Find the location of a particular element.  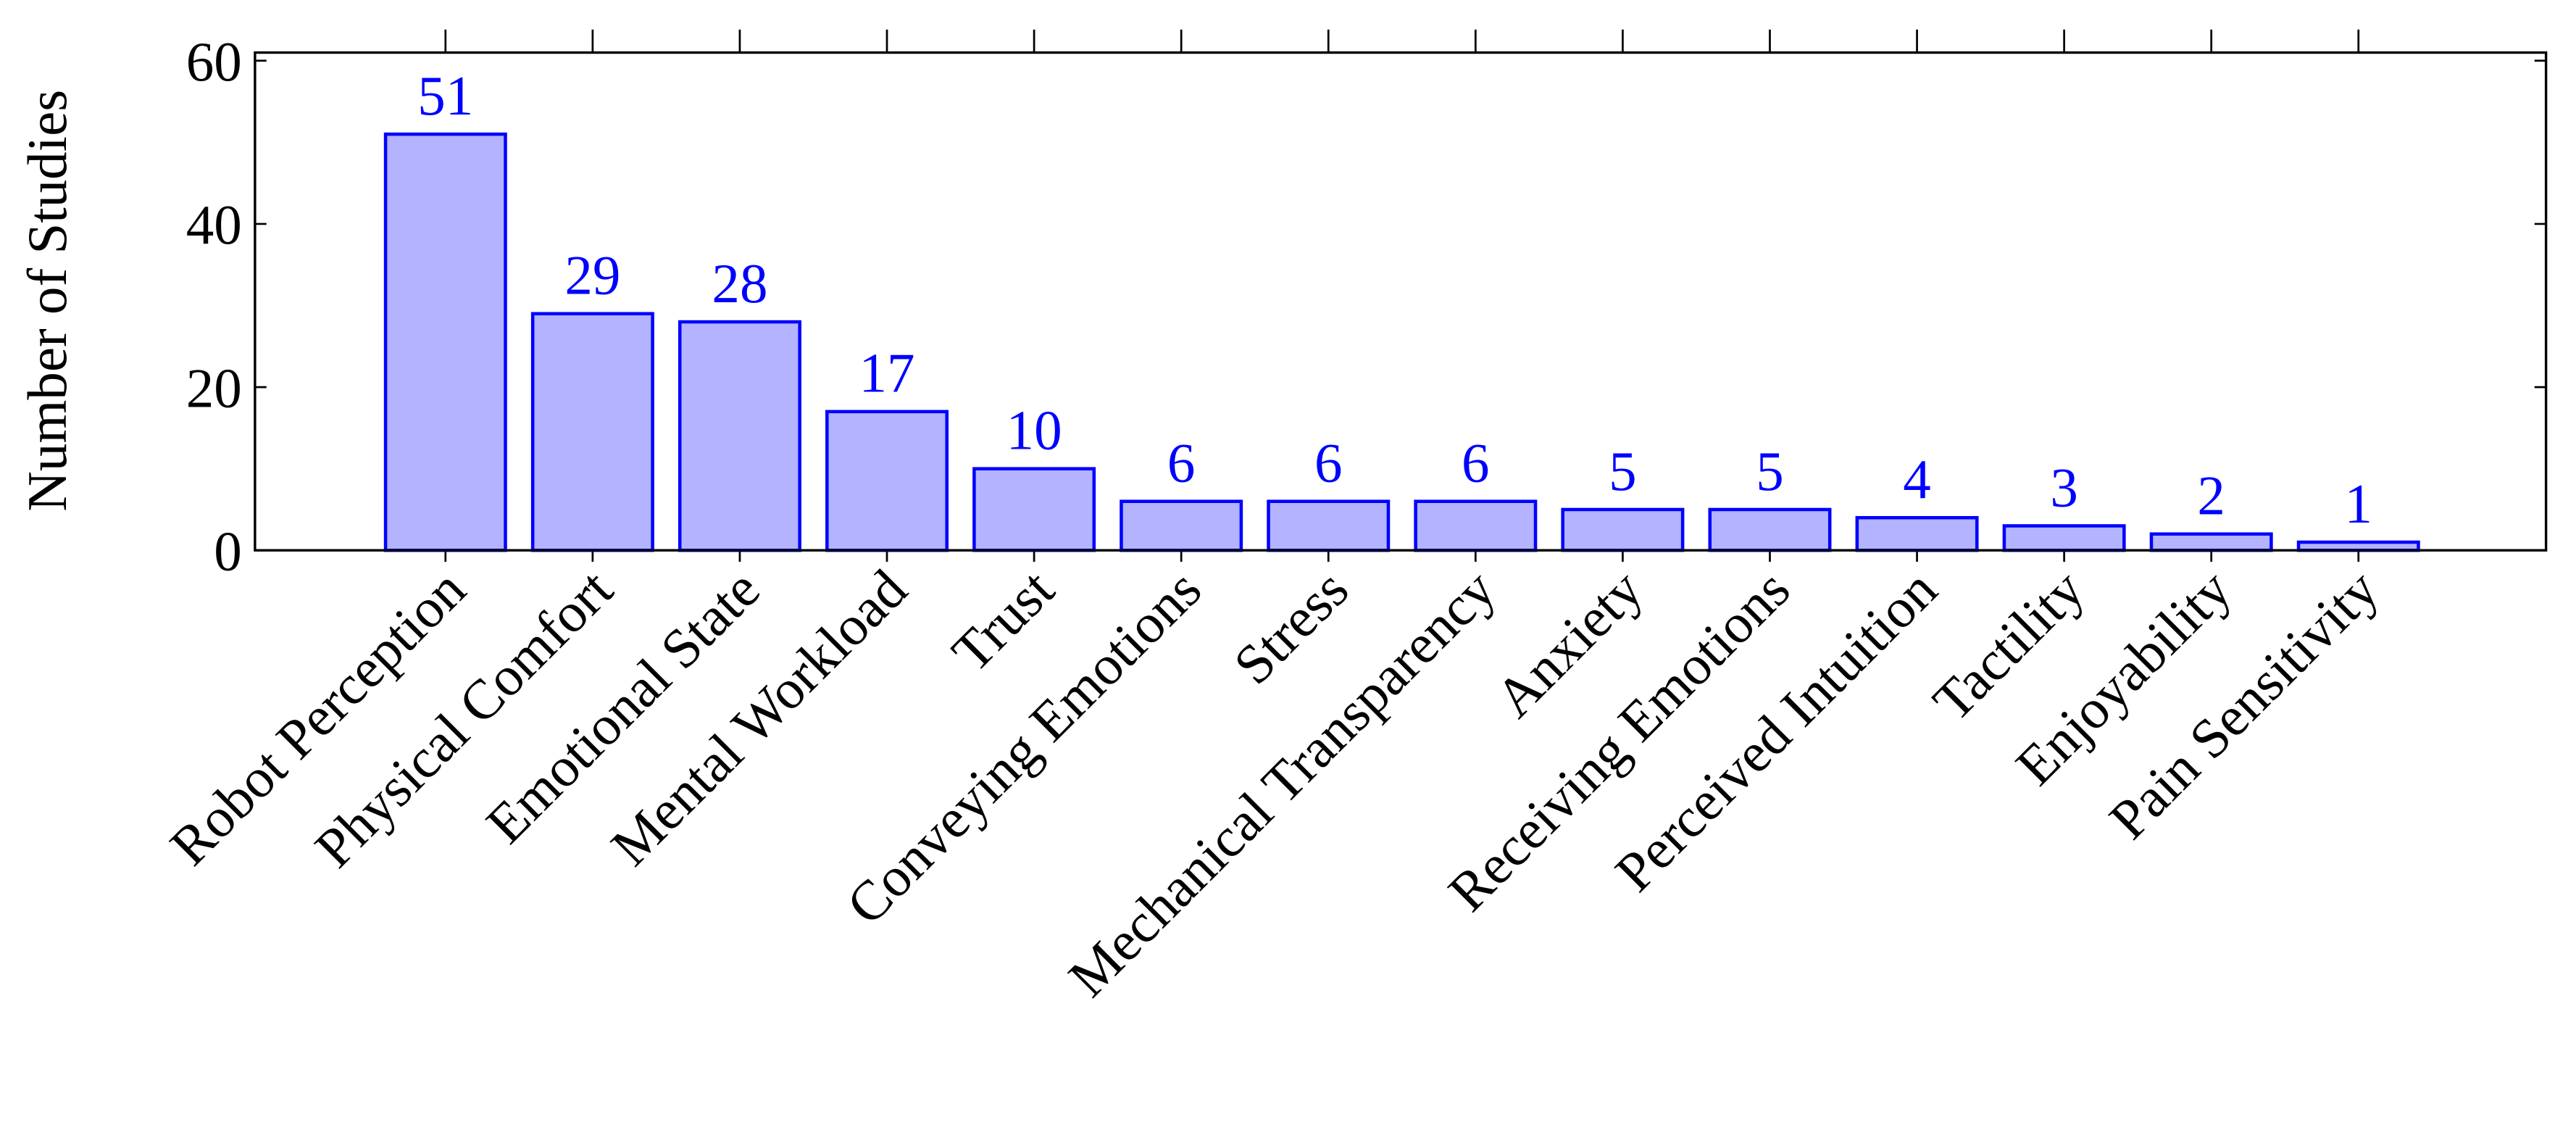

value-label: 29 is located at coordinates (592, 275).